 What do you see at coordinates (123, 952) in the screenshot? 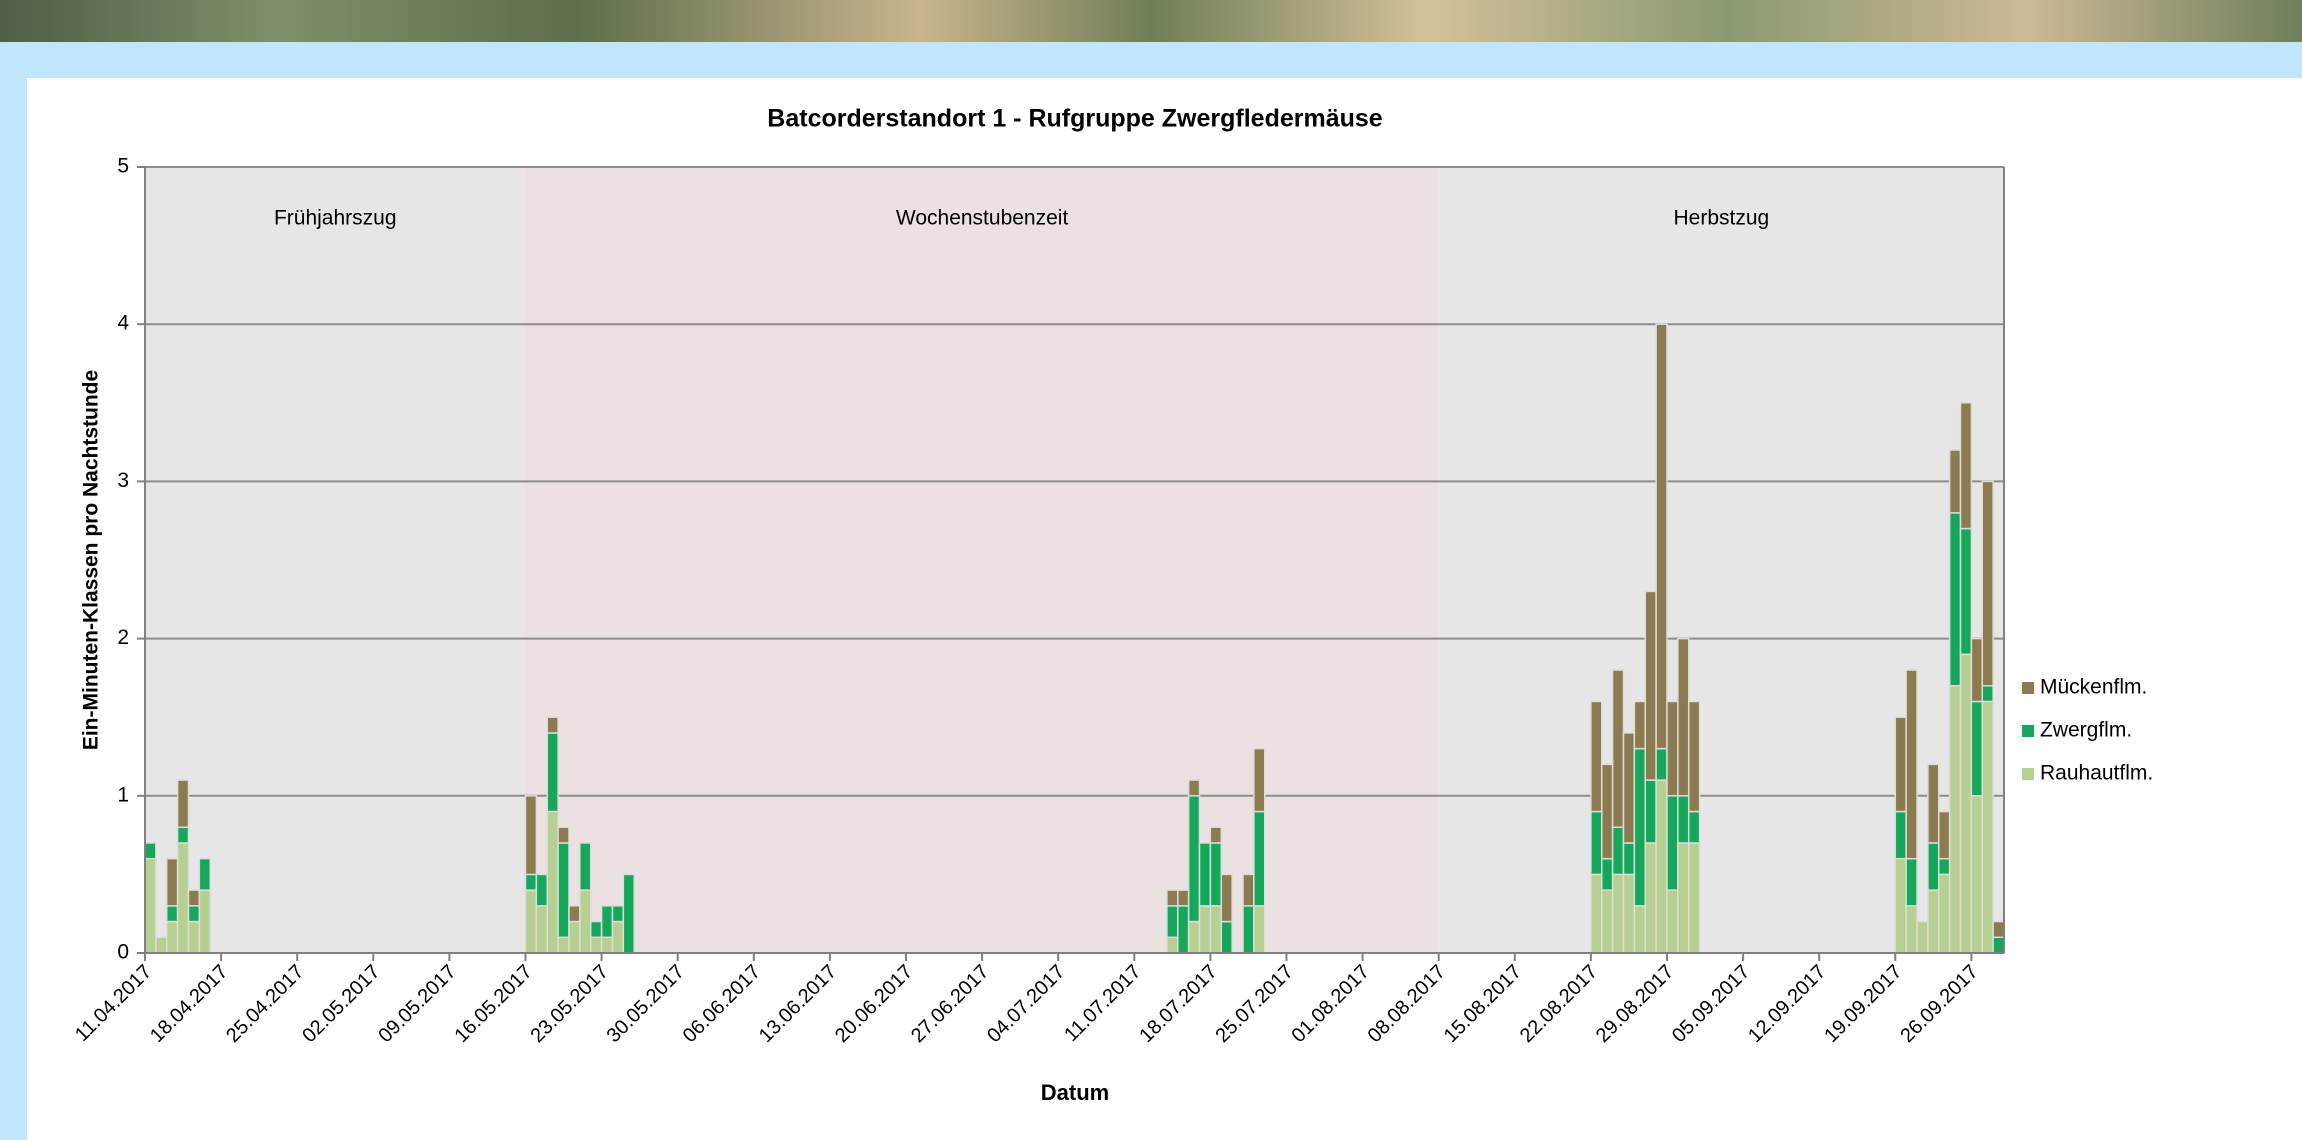
I see `y-tick-label: 0` at bounding box center [123, 952].